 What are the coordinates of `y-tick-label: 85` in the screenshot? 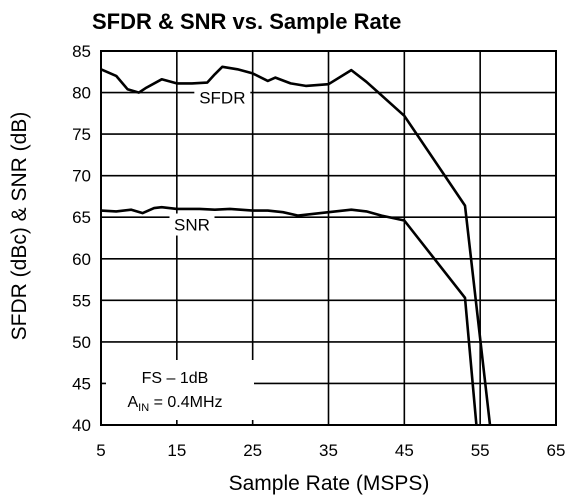 It's located at (81, 51).